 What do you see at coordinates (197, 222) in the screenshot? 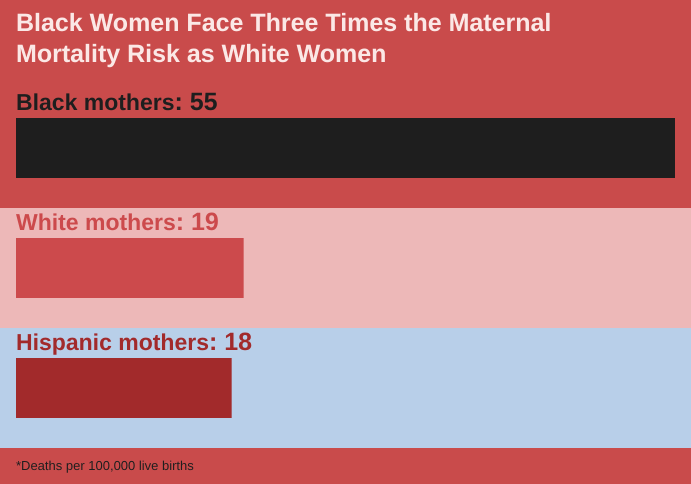
I see `data-label: : 19` at bounding box center [197, 222].